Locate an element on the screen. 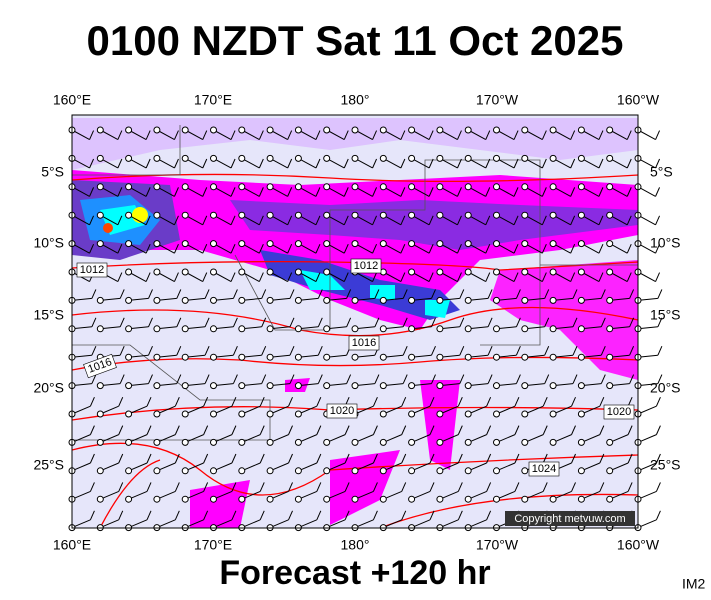 The height and width of the screenshot is (600, 711). lon-label: 160°W is located at coordinates (638, 545).